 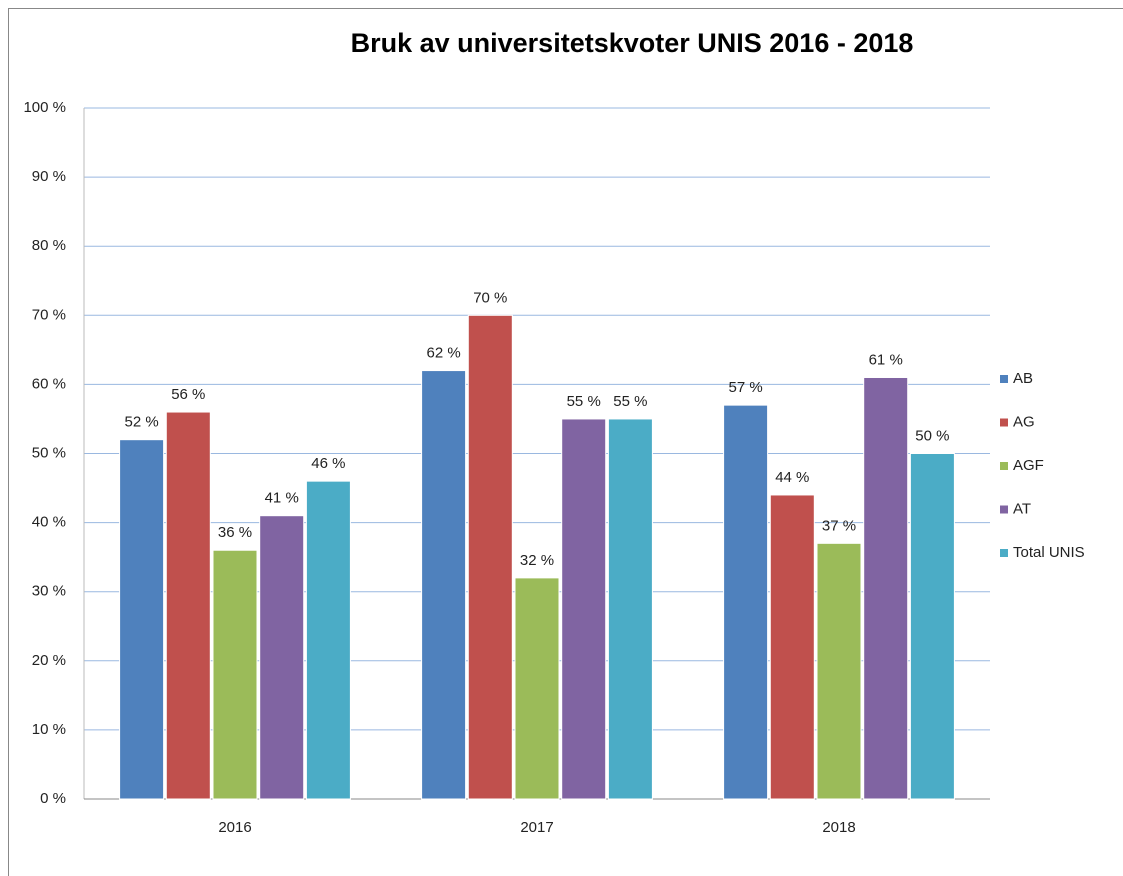 I want to click on data-label: 50 %, so click(x=932, y=435).